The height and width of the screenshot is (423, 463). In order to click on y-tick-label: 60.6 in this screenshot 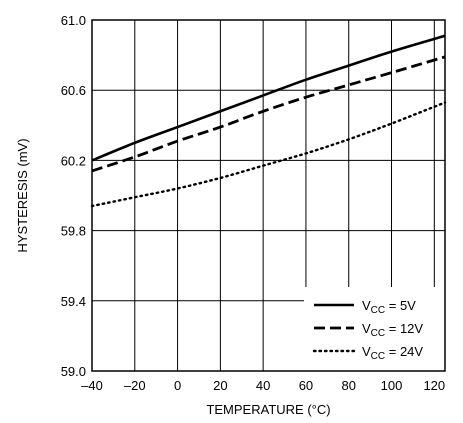, I will do `click(73, 90)`.